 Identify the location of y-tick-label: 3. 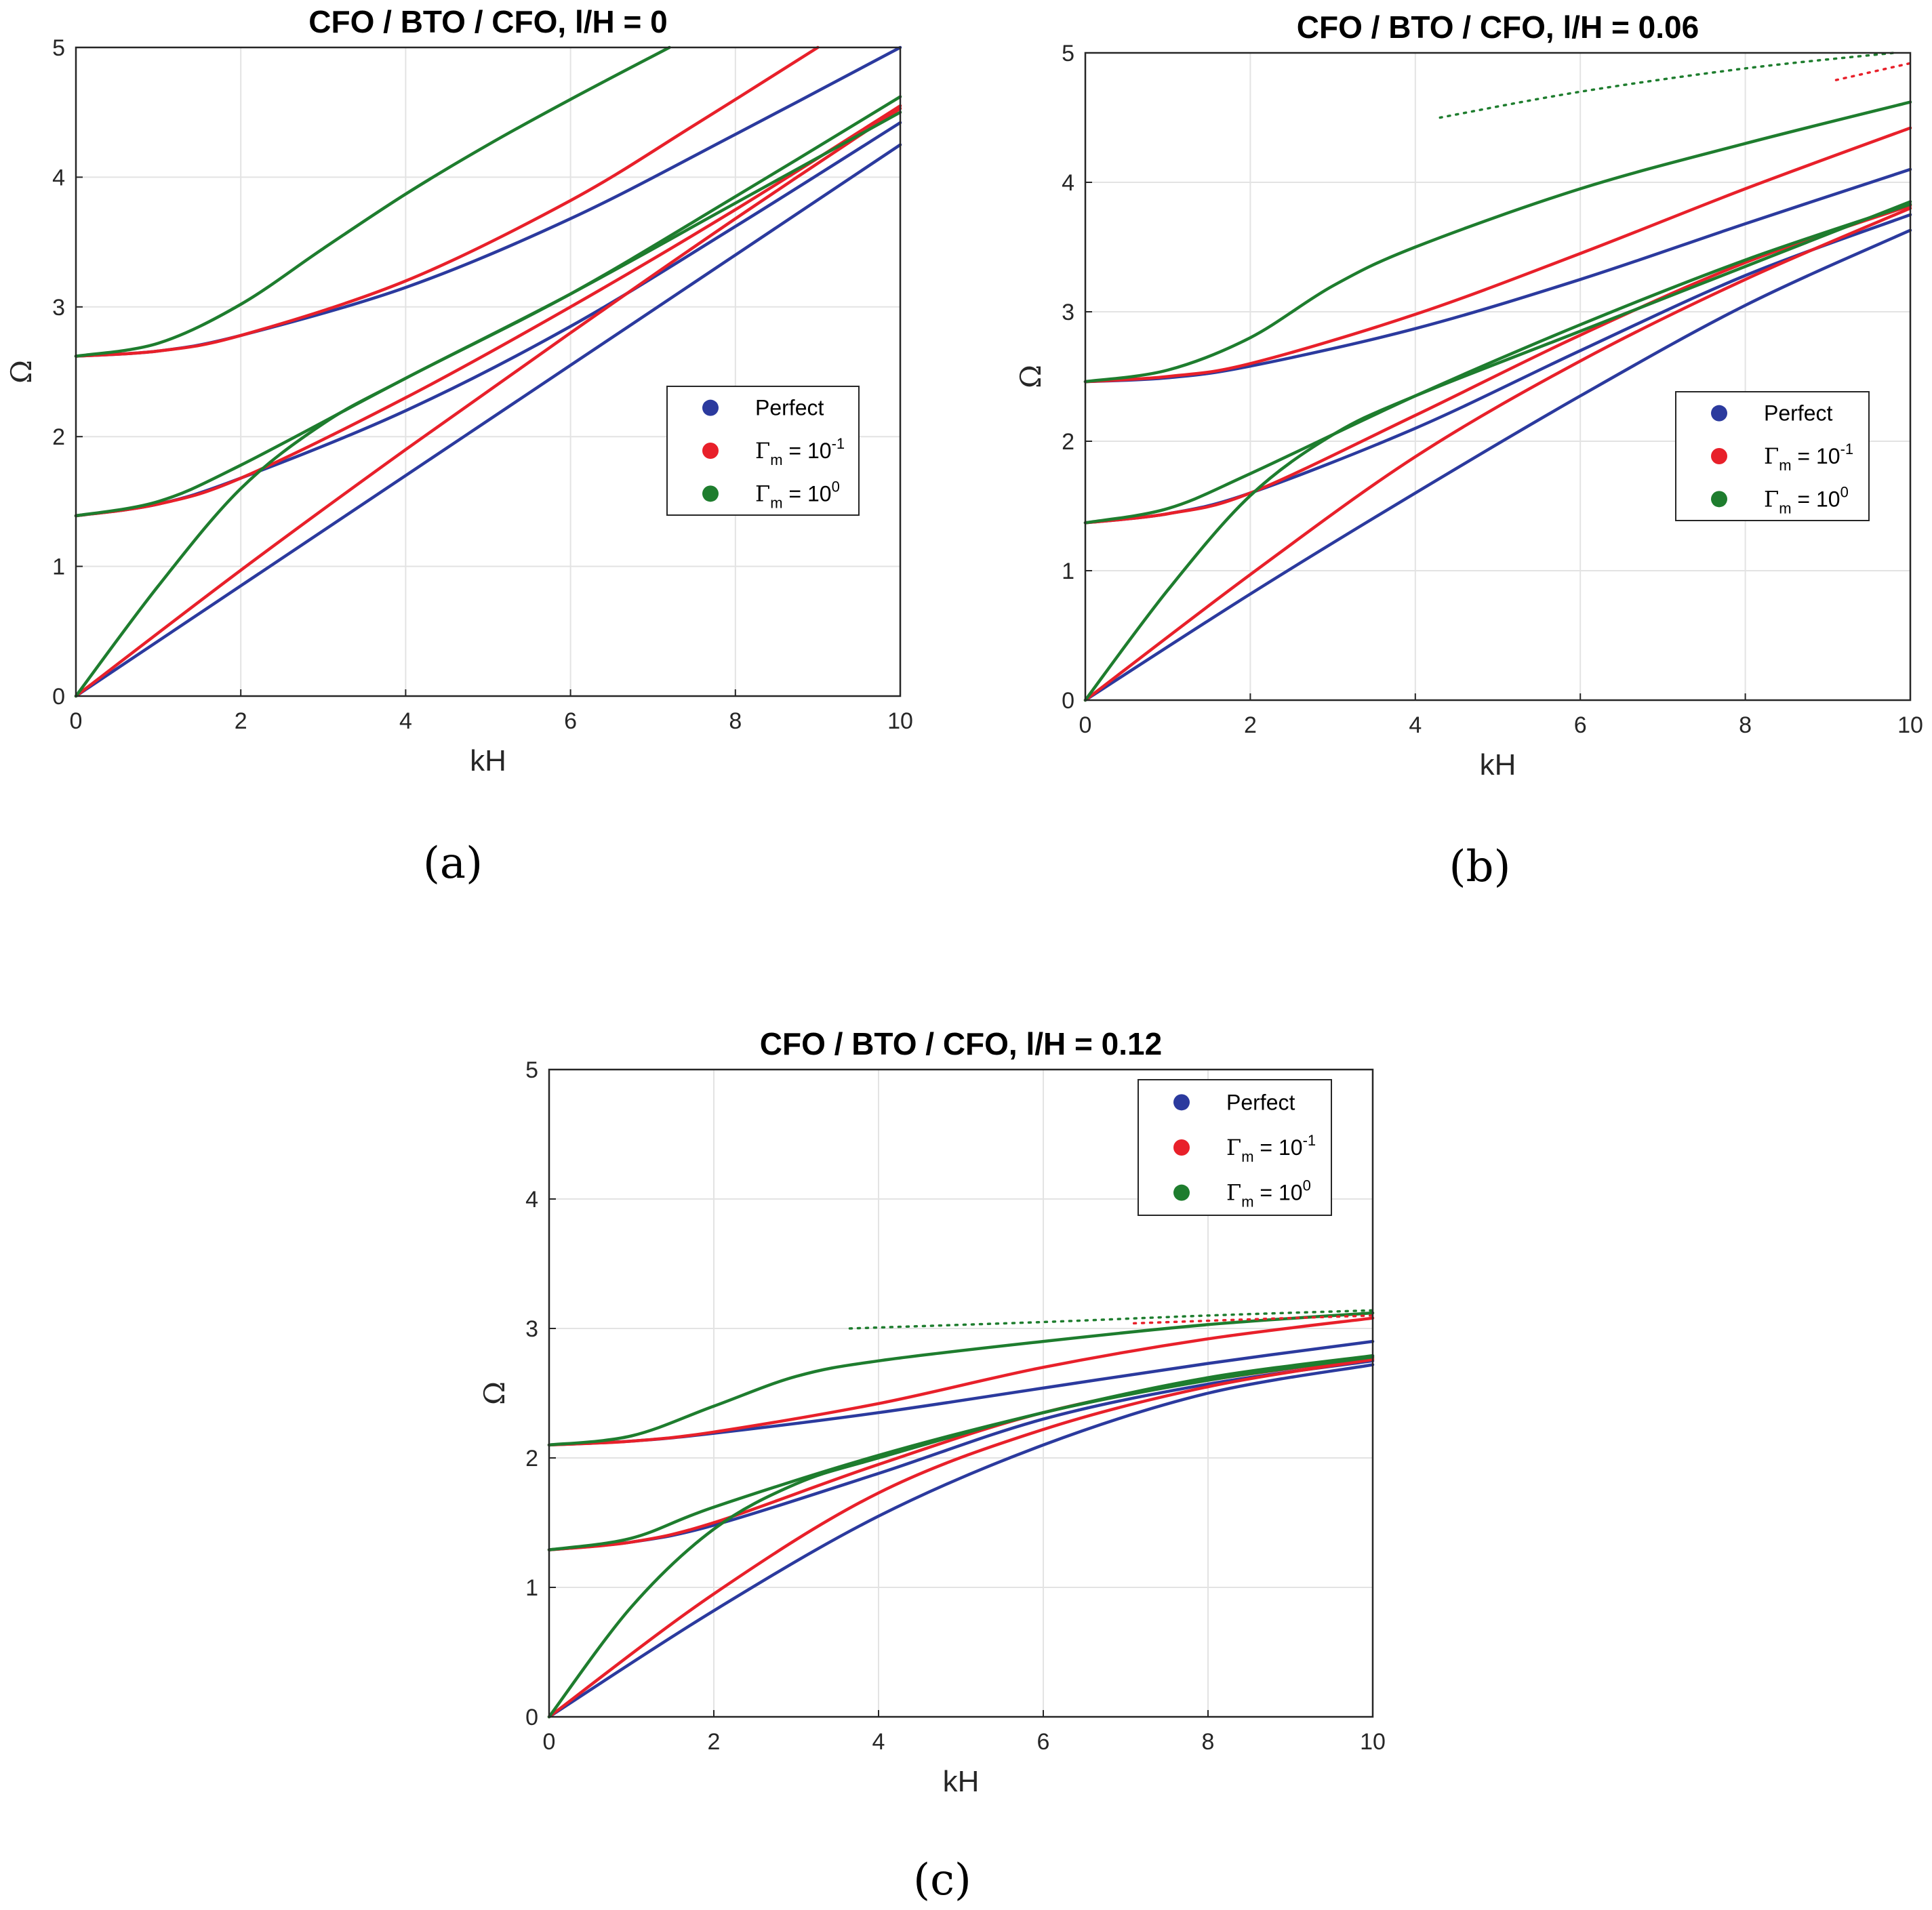
(531, 1329).